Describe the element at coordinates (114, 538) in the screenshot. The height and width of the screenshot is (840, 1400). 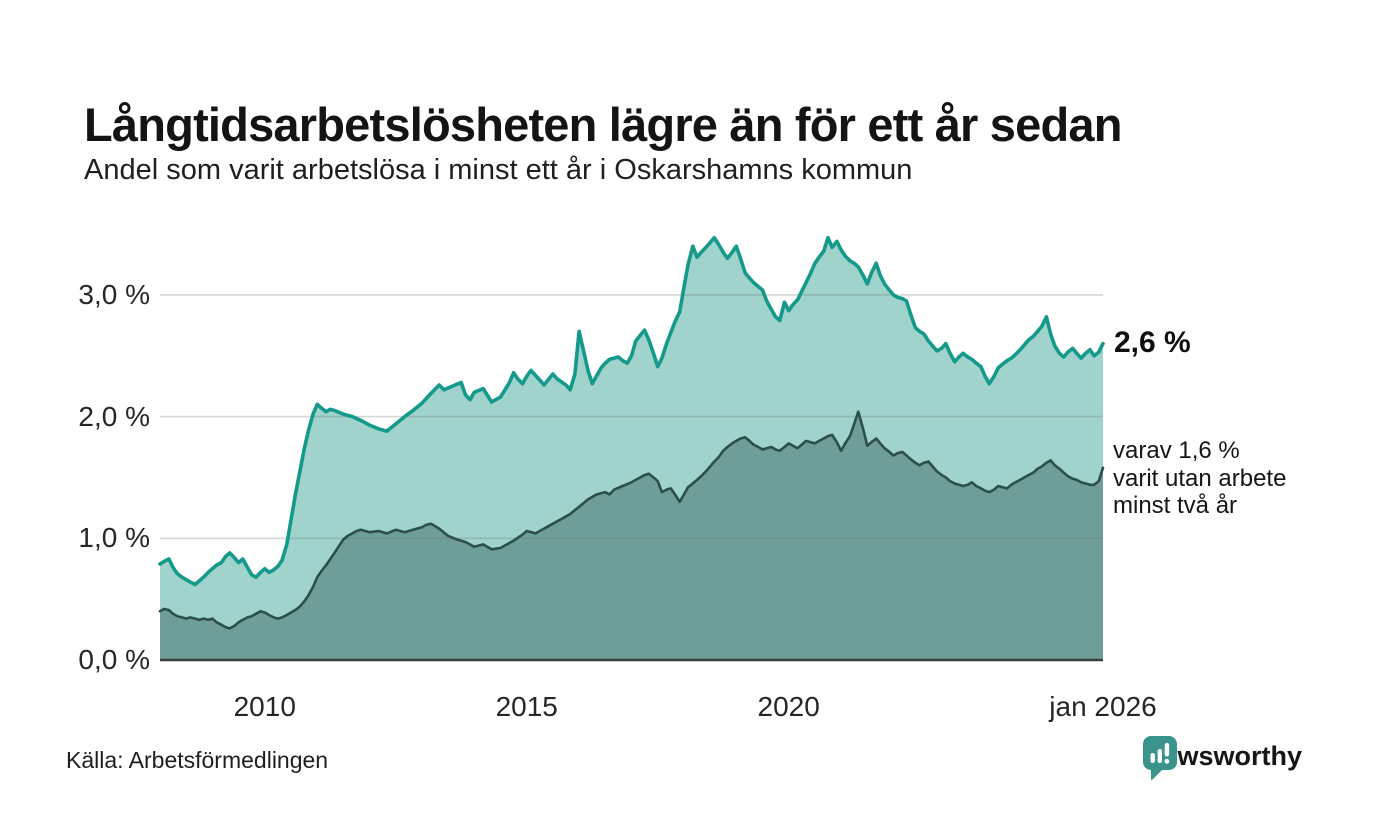
I see `y-tick-label: 1,0 %` at that location.